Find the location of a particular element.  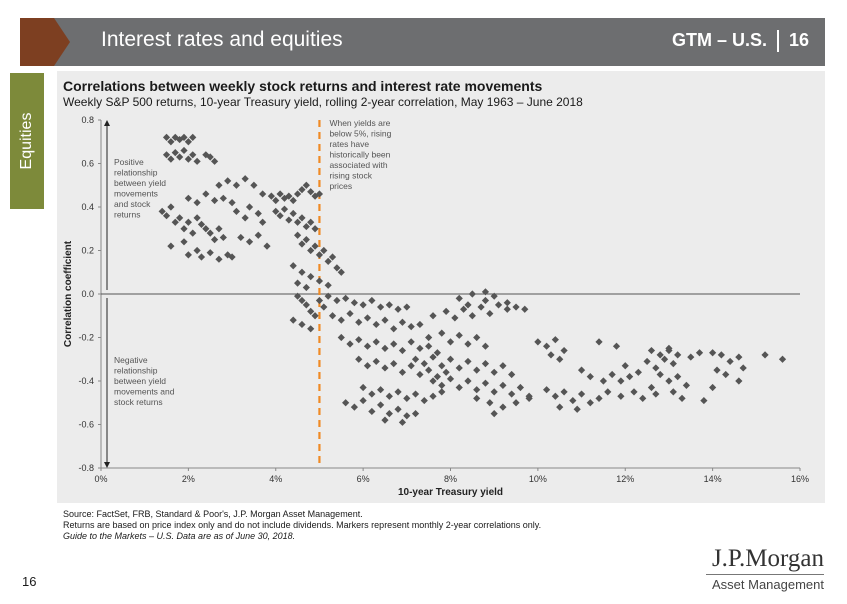

negative-annotation-line: between yield is located at coordinates (140, 381).